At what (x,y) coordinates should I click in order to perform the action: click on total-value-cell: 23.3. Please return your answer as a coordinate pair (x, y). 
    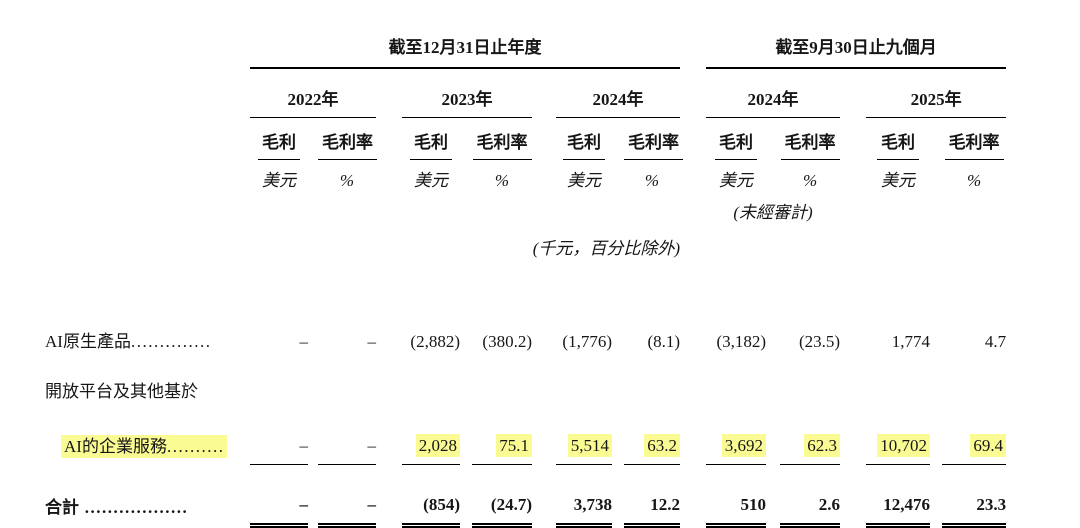
    Looking at the image, I should click on (974, 496).